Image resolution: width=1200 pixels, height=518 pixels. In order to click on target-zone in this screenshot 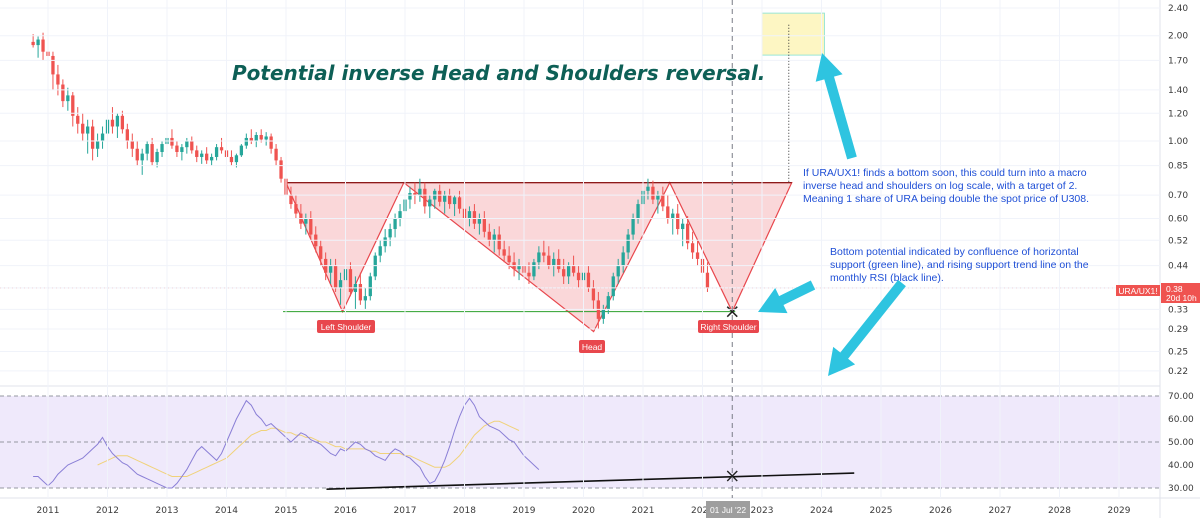, I will do `click(793, 34)`.